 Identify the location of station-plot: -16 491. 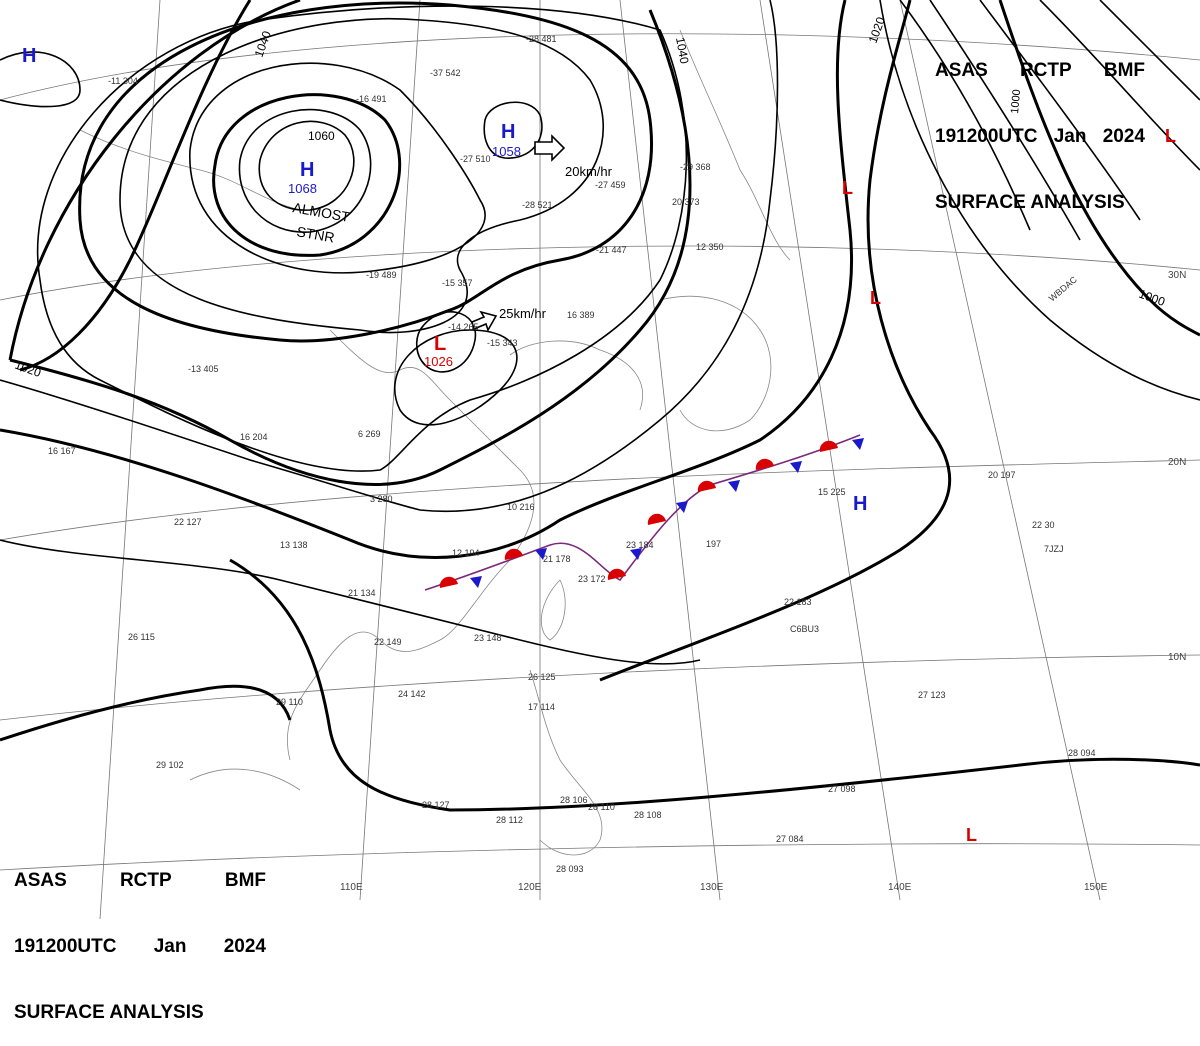
(371, 99).